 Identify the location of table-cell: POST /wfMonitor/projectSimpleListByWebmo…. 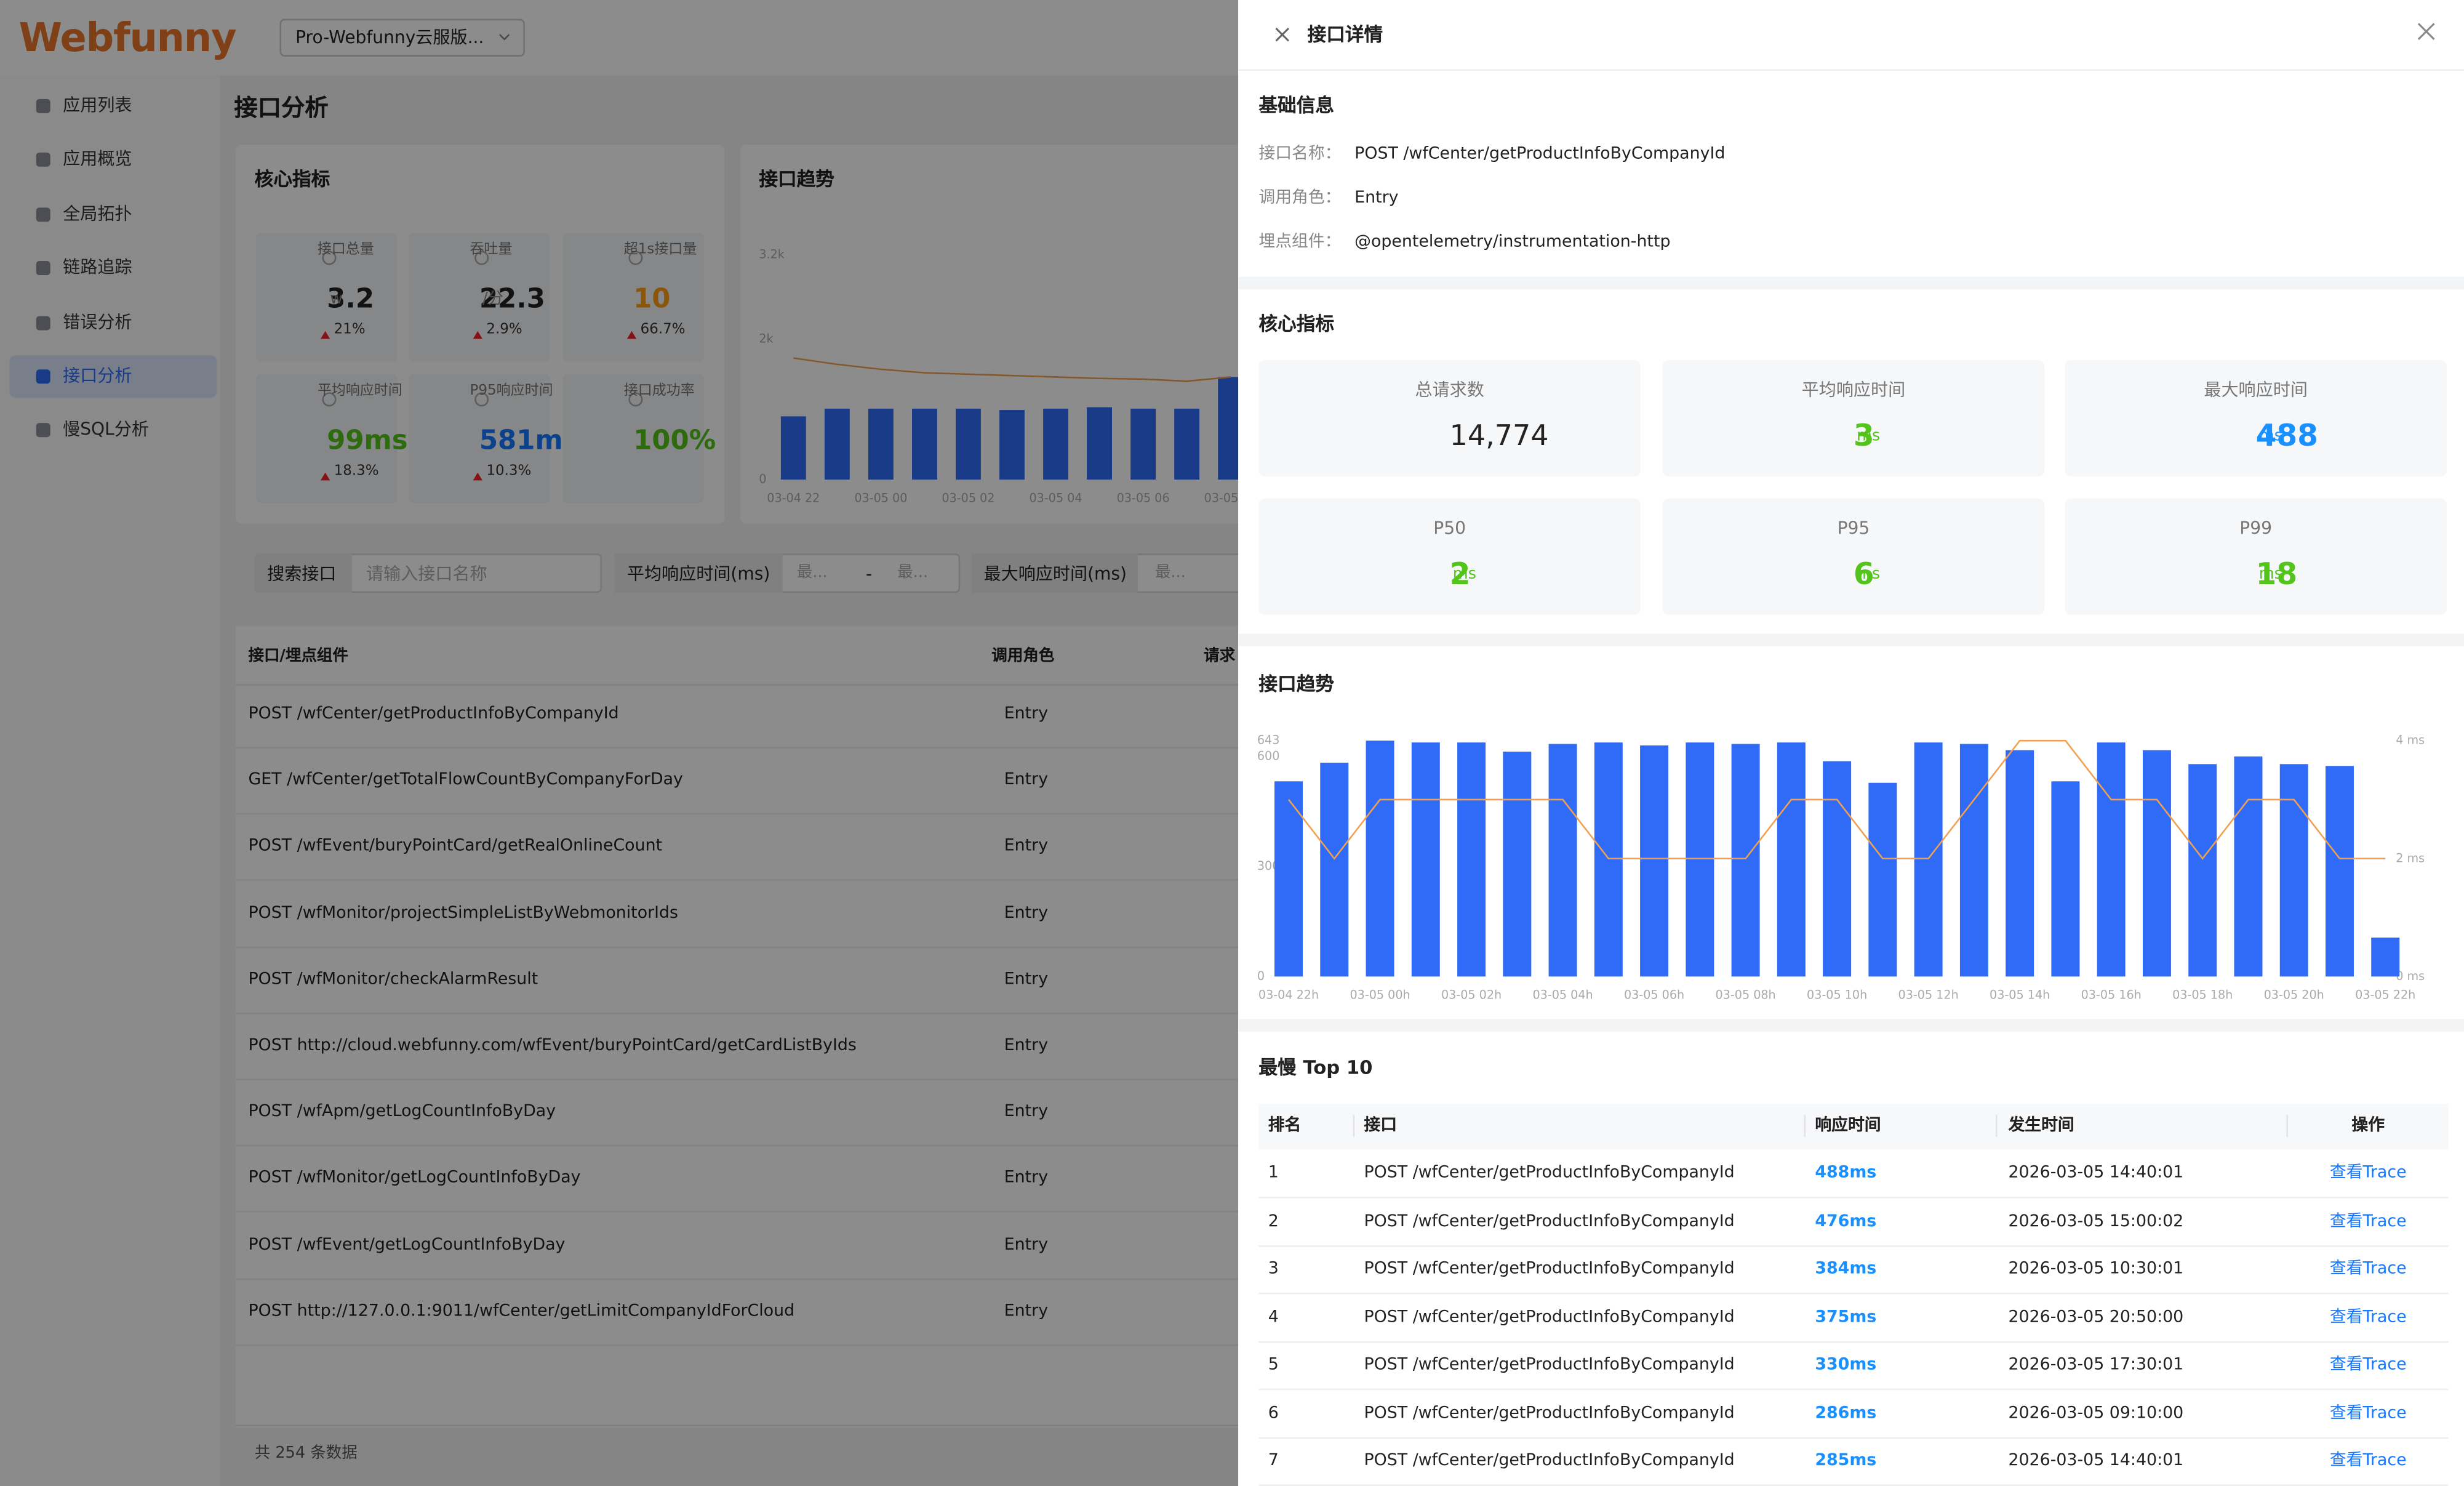
(463, 912).